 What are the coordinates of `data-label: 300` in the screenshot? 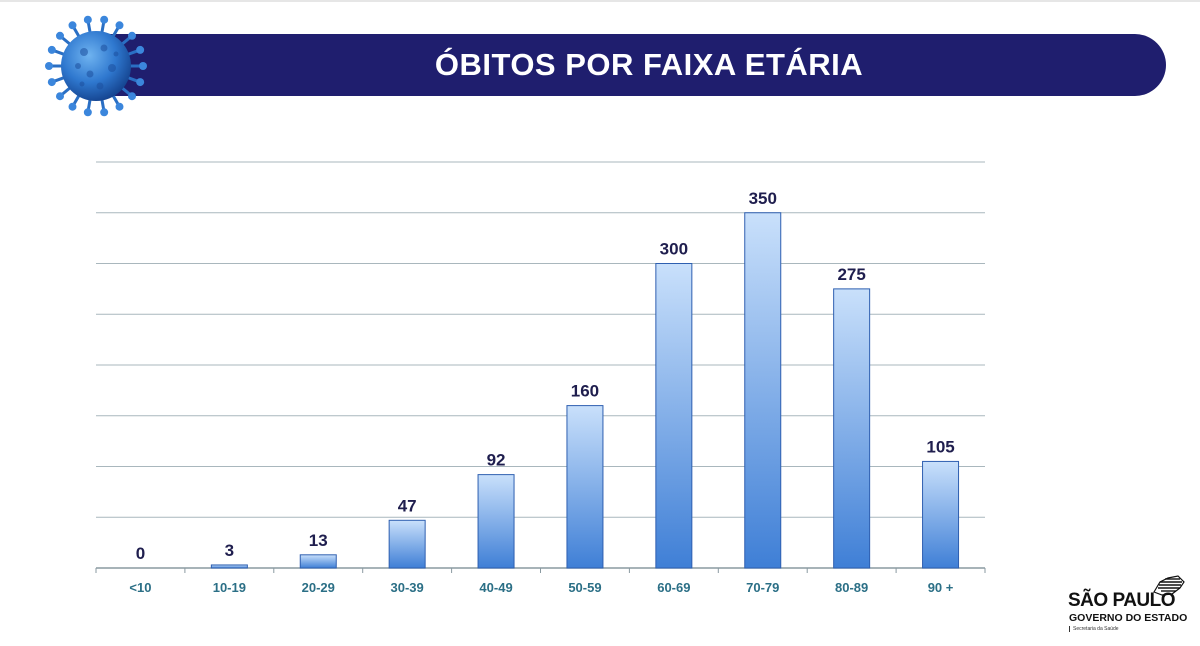 It's located at (674, 249).